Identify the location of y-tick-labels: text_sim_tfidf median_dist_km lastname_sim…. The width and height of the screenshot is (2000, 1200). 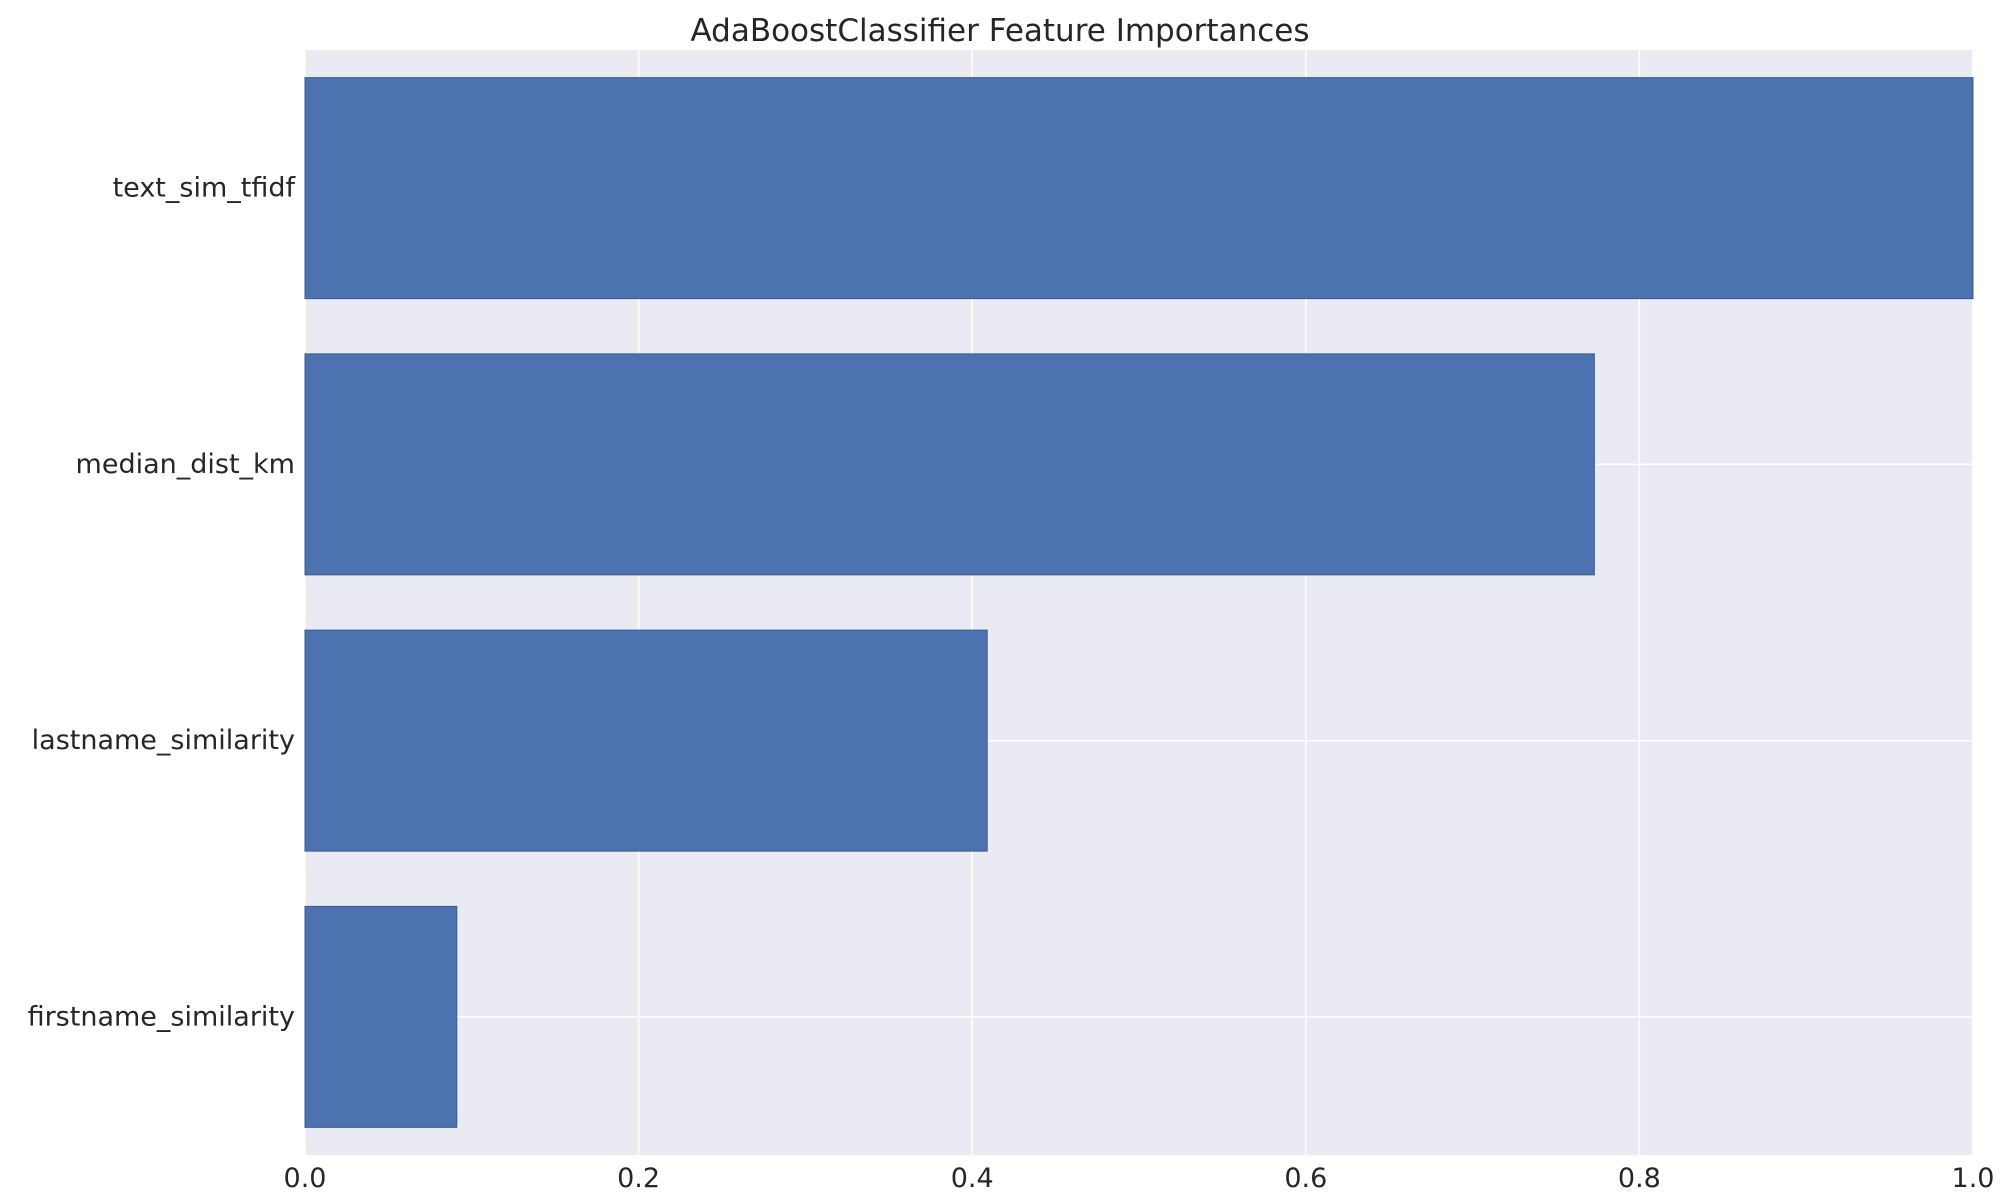
(162, 603).